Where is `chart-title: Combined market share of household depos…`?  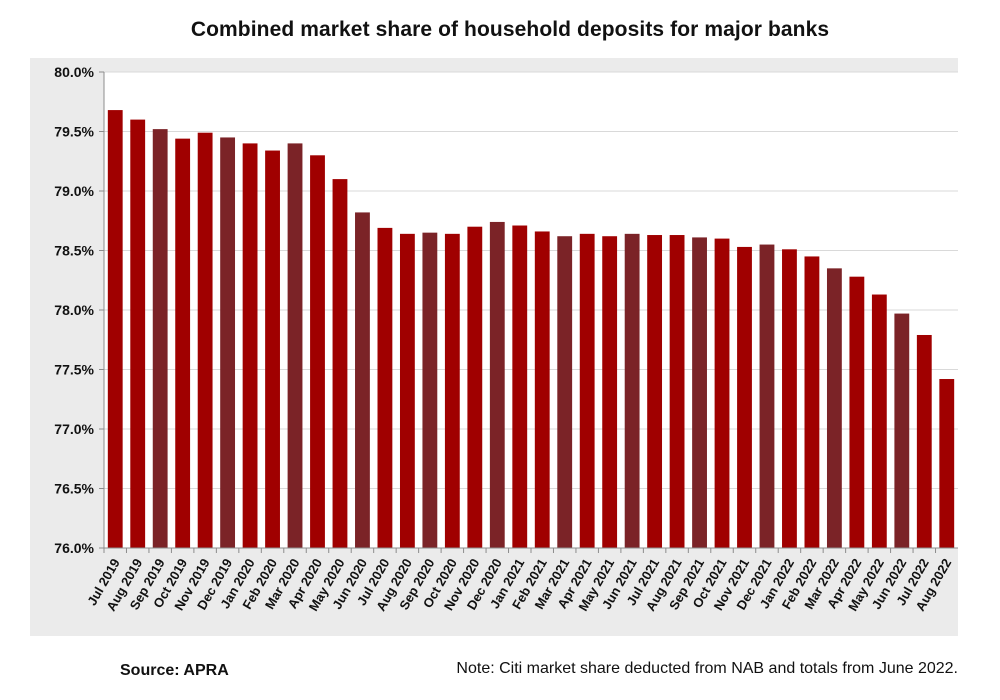 chart-title: Combined market share of household depos… is located at coordinates (510, 29).